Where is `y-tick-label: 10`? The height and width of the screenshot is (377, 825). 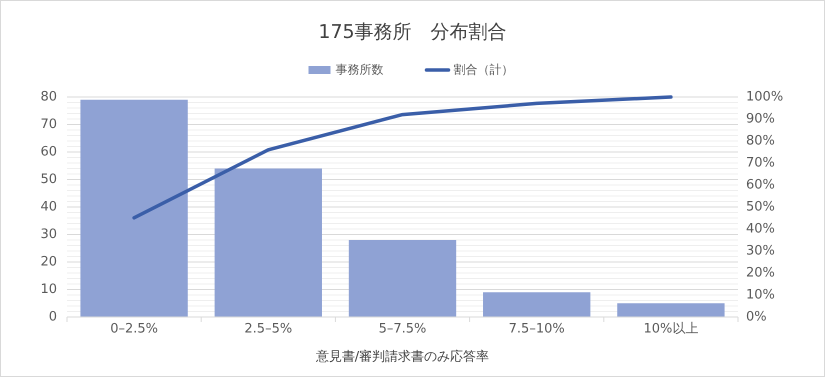
y-tick-label: 10 is located at coordinates (48, 290).